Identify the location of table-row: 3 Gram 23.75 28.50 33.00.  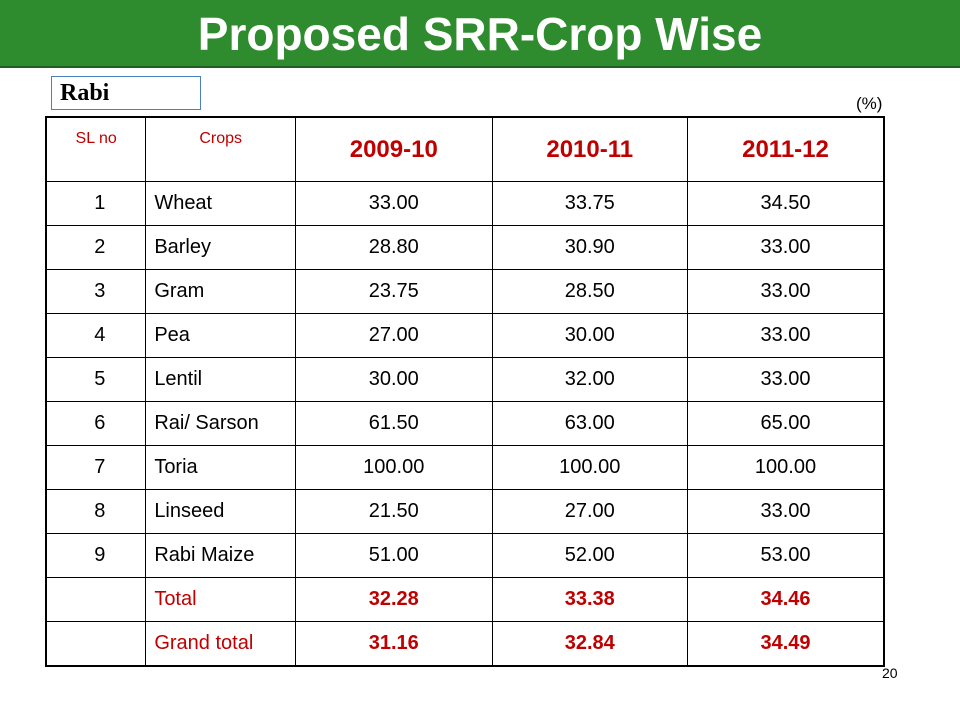
(465, 291).